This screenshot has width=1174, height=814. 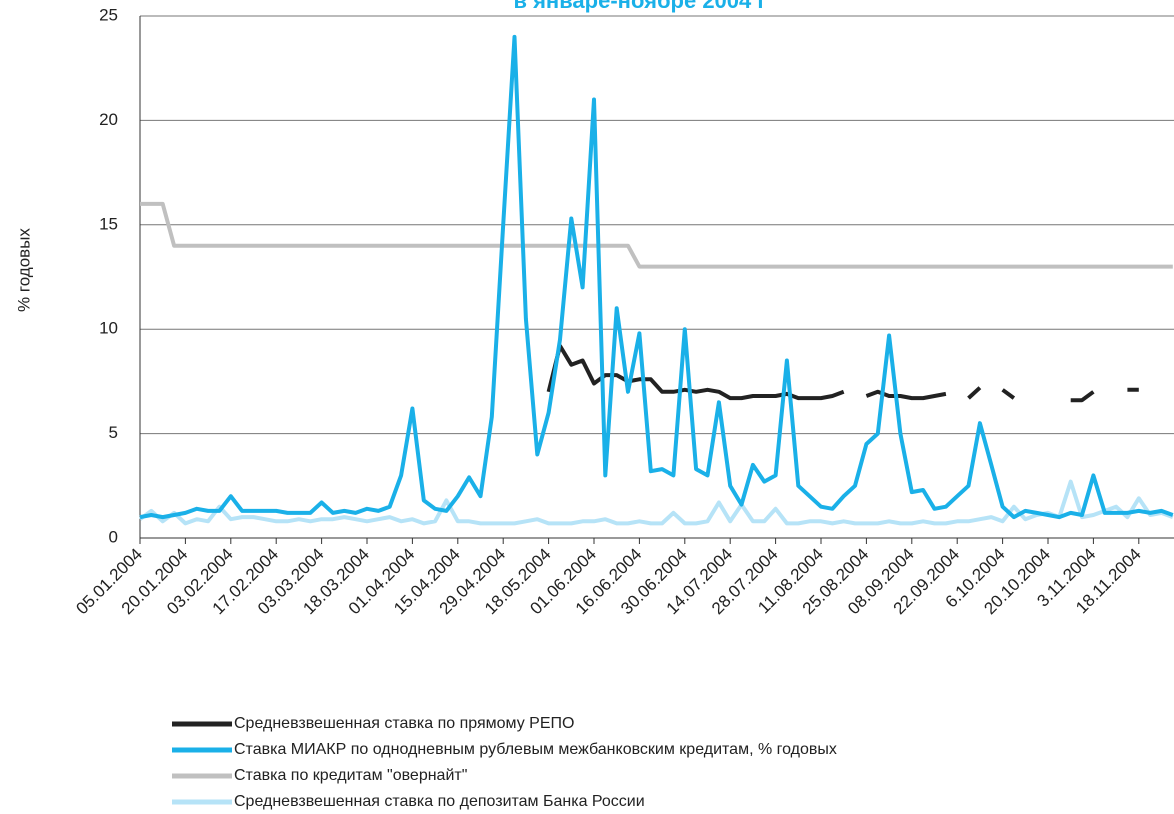 I want to click on y-tick-label: 5, so click(x=113, y=432).